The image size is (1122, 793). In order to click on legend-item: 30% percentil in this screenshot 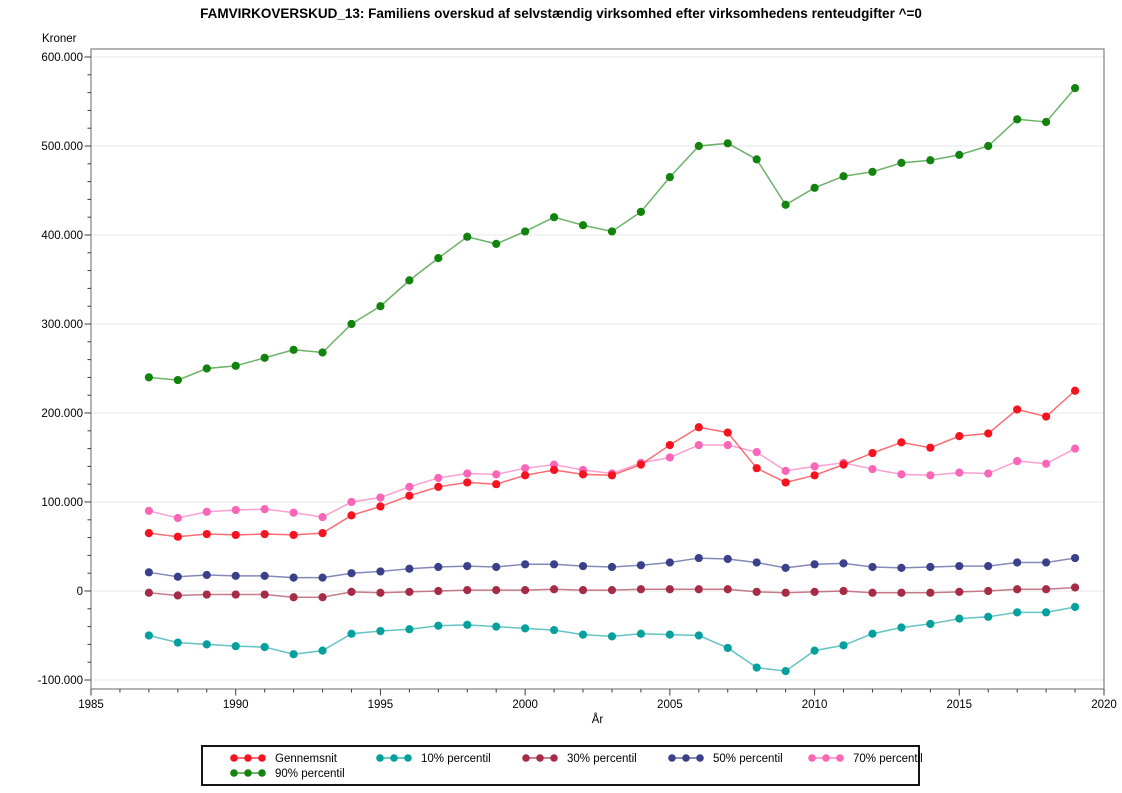, I will do `click(579, 759)`.